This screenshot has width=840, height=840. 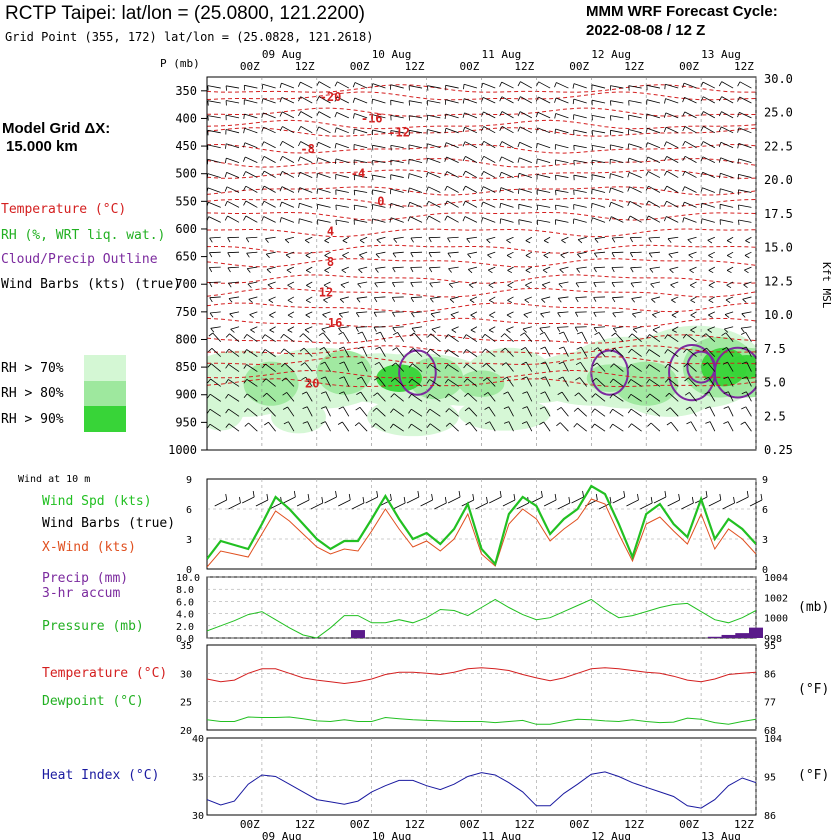 What do you see at coordinates (182, 450) in the screenshot?
I see `pressure-tick-1000: 1000` at bounding box center [182, 450].